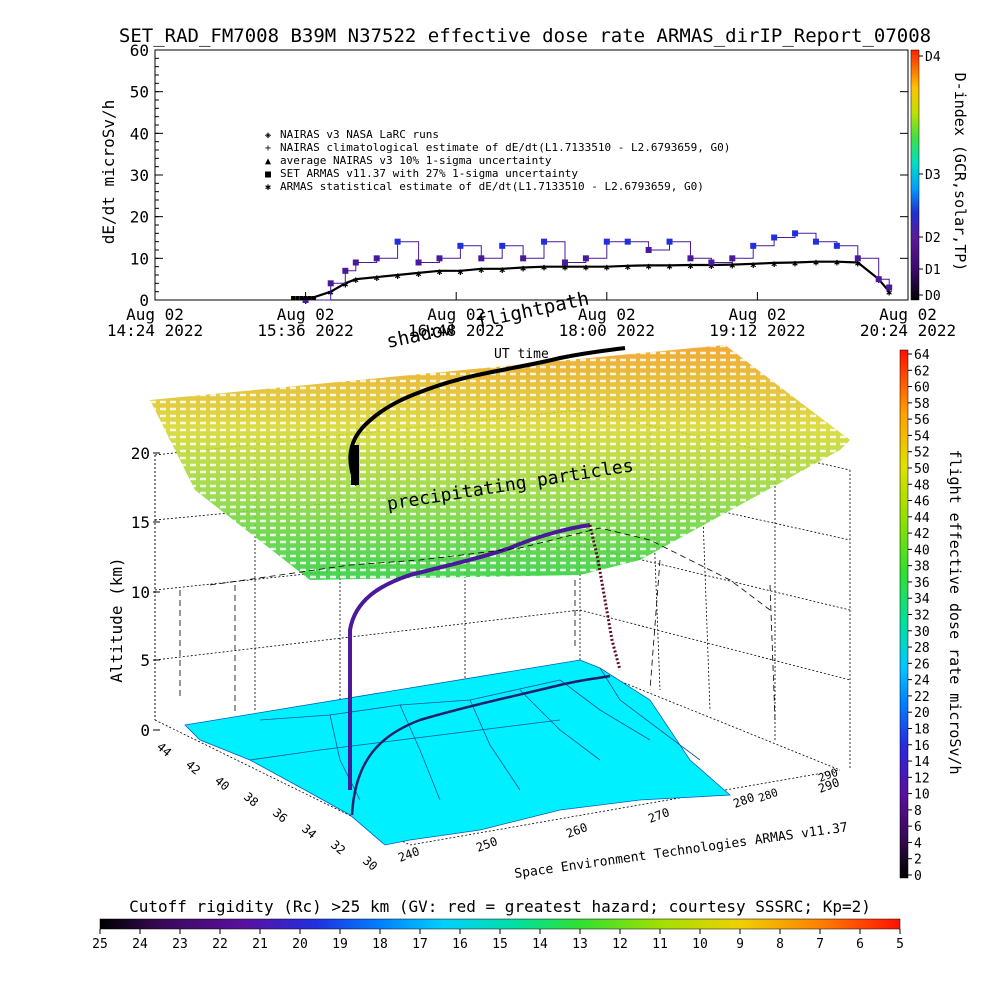 This screenshot has width=1000, height=1000. What do you see at coordinates (922, 648) in the screenshot?
I see `dose-tick-label: 28` at bounding box center [922, 648].